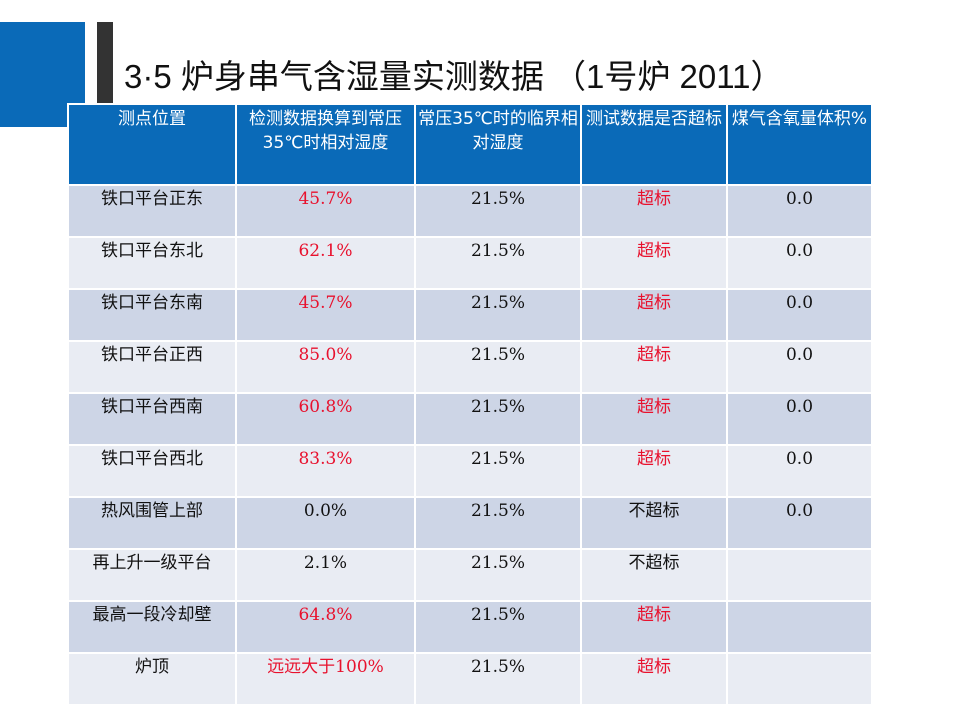 Image resolution: width=960 pixels, height=720 pixels. I want to click on table-row: 铁口平台正东 45.7% 21.5% 超标 0.0, so click(470, 211).